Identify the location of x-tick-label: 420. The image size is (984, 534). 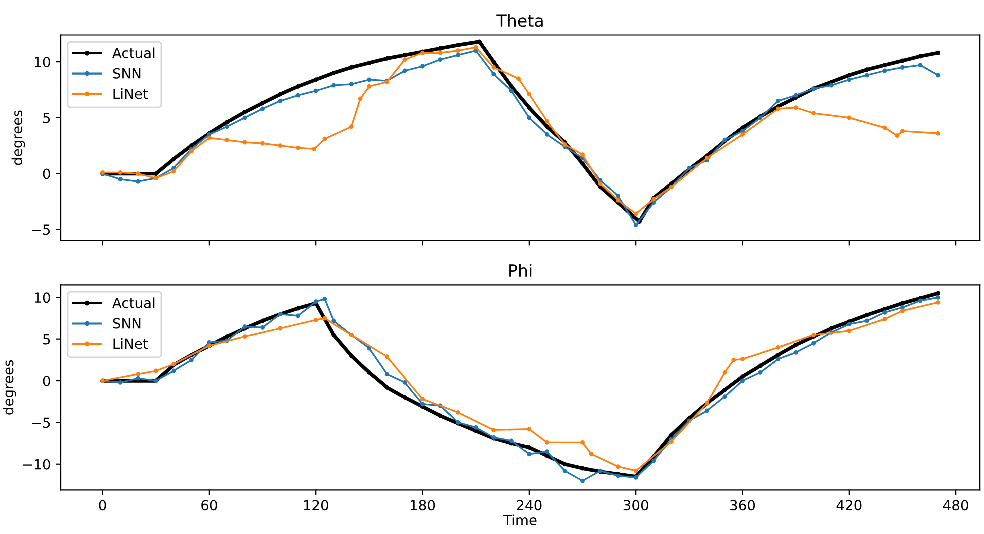
(849, 505).